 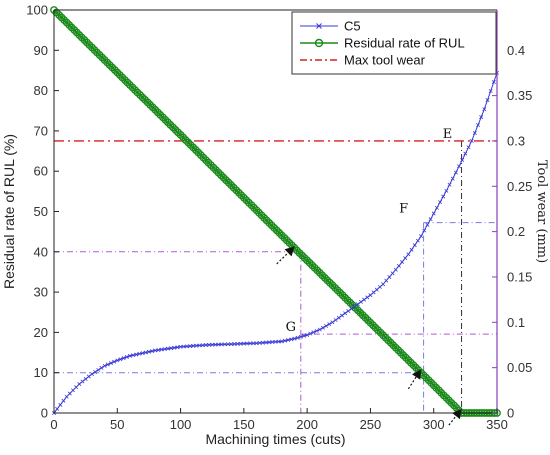 I want to click on y-left-tick-label: 40, so click(x=41, y=251).